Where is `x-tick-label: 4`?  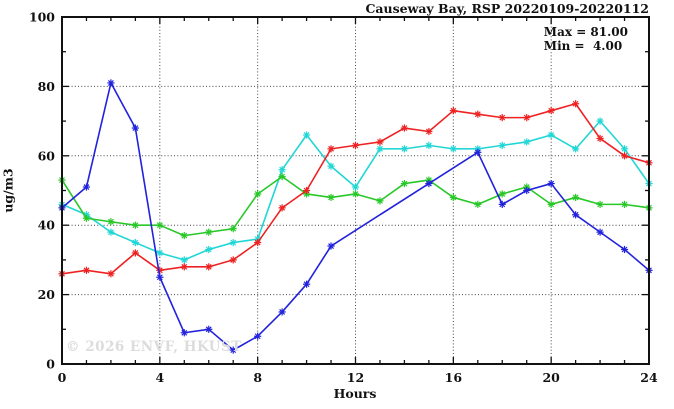
x-tick-label: 4 is located at coordinates (159, 377).